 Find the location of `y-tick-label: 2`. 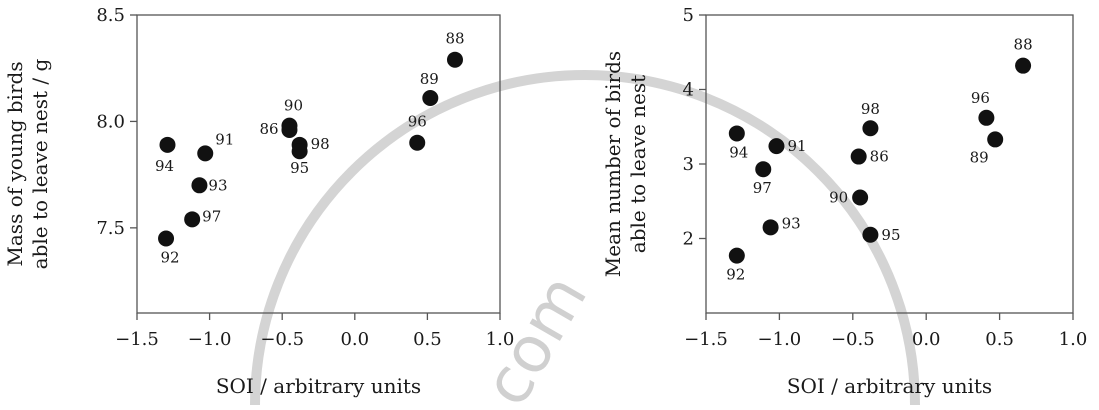

y-tick-label: 2 is located at coordinates (688, 239).